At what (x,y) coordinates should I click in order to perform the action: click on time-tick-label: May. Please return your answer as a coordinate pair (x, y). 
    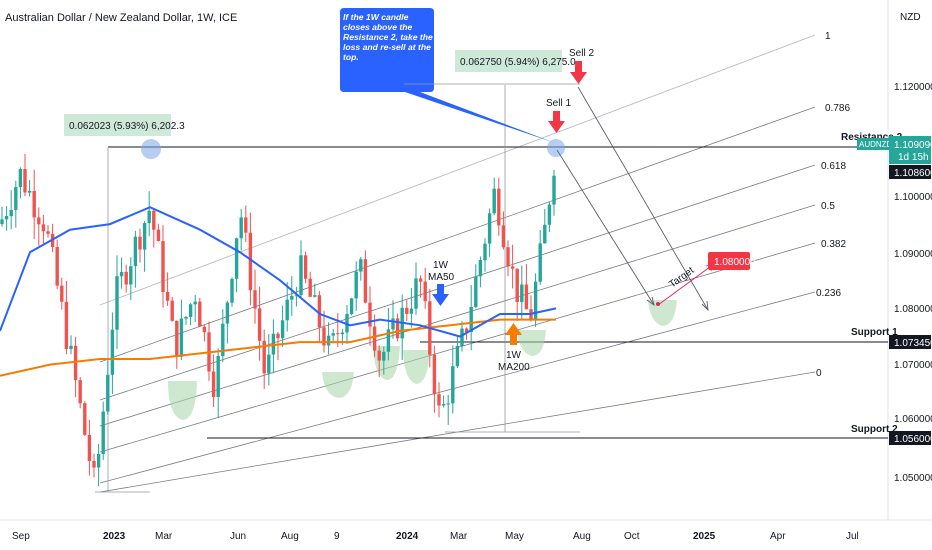
    Looking at the image, I should click on (514, 536).